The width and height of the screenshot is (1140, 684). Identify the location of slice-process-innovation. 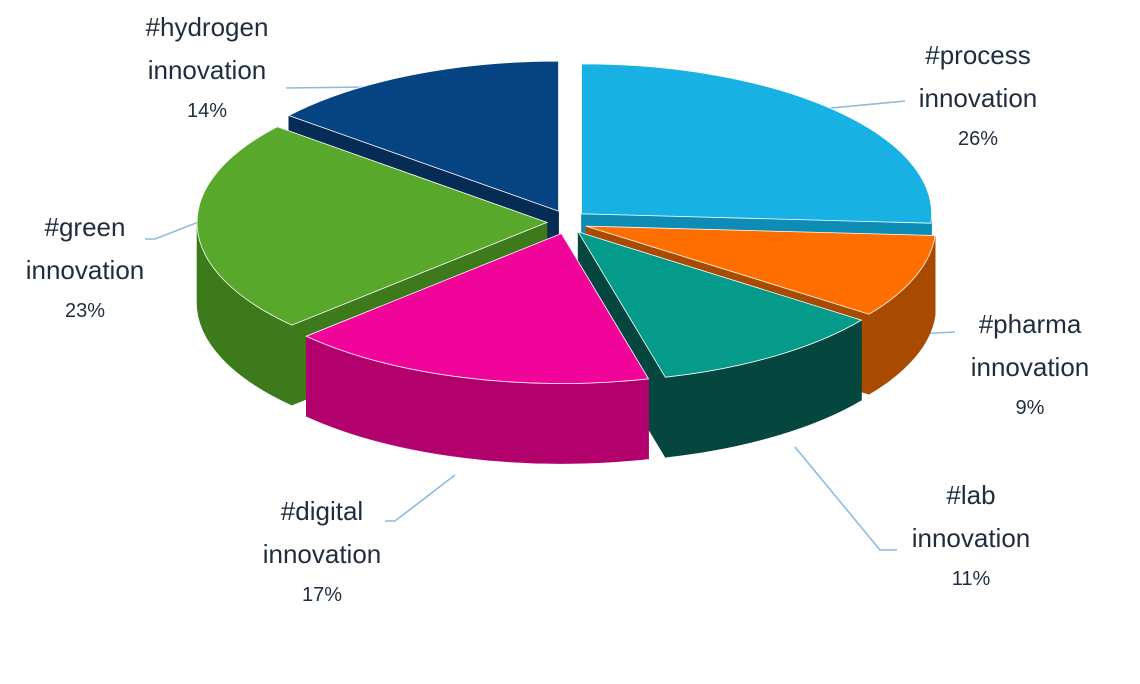
(756, 143).